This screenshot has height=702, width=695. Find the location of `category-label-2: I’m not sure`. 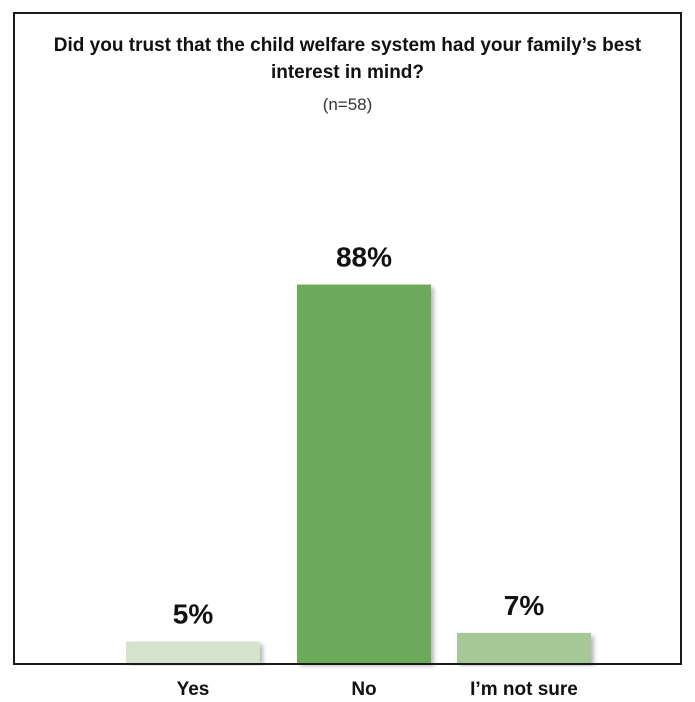

category-label-2: I’m not sure is located at coordinates (524, 689).